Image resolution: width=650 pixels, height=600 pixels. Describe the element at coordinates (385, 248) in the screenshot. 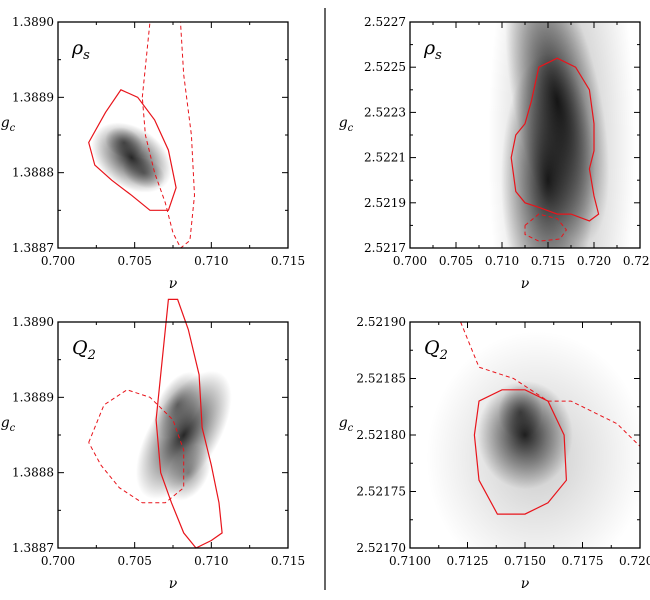

I see `y-tick-label: 2.5217` at that location.